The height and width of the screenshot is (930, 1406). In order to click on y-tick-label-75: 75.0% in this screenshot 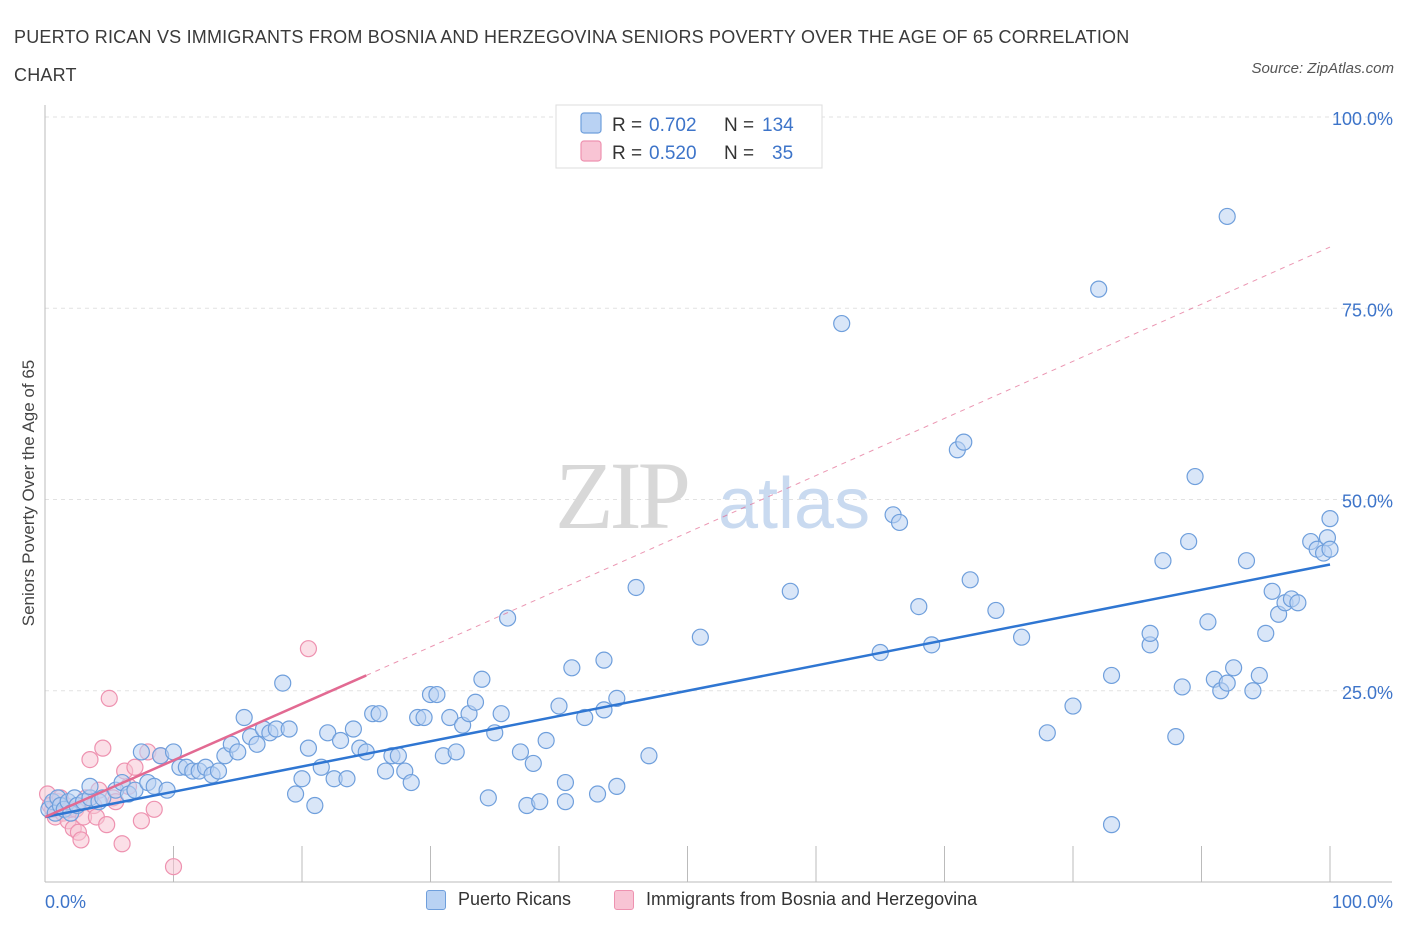, I will do `click(1367, 310)`.